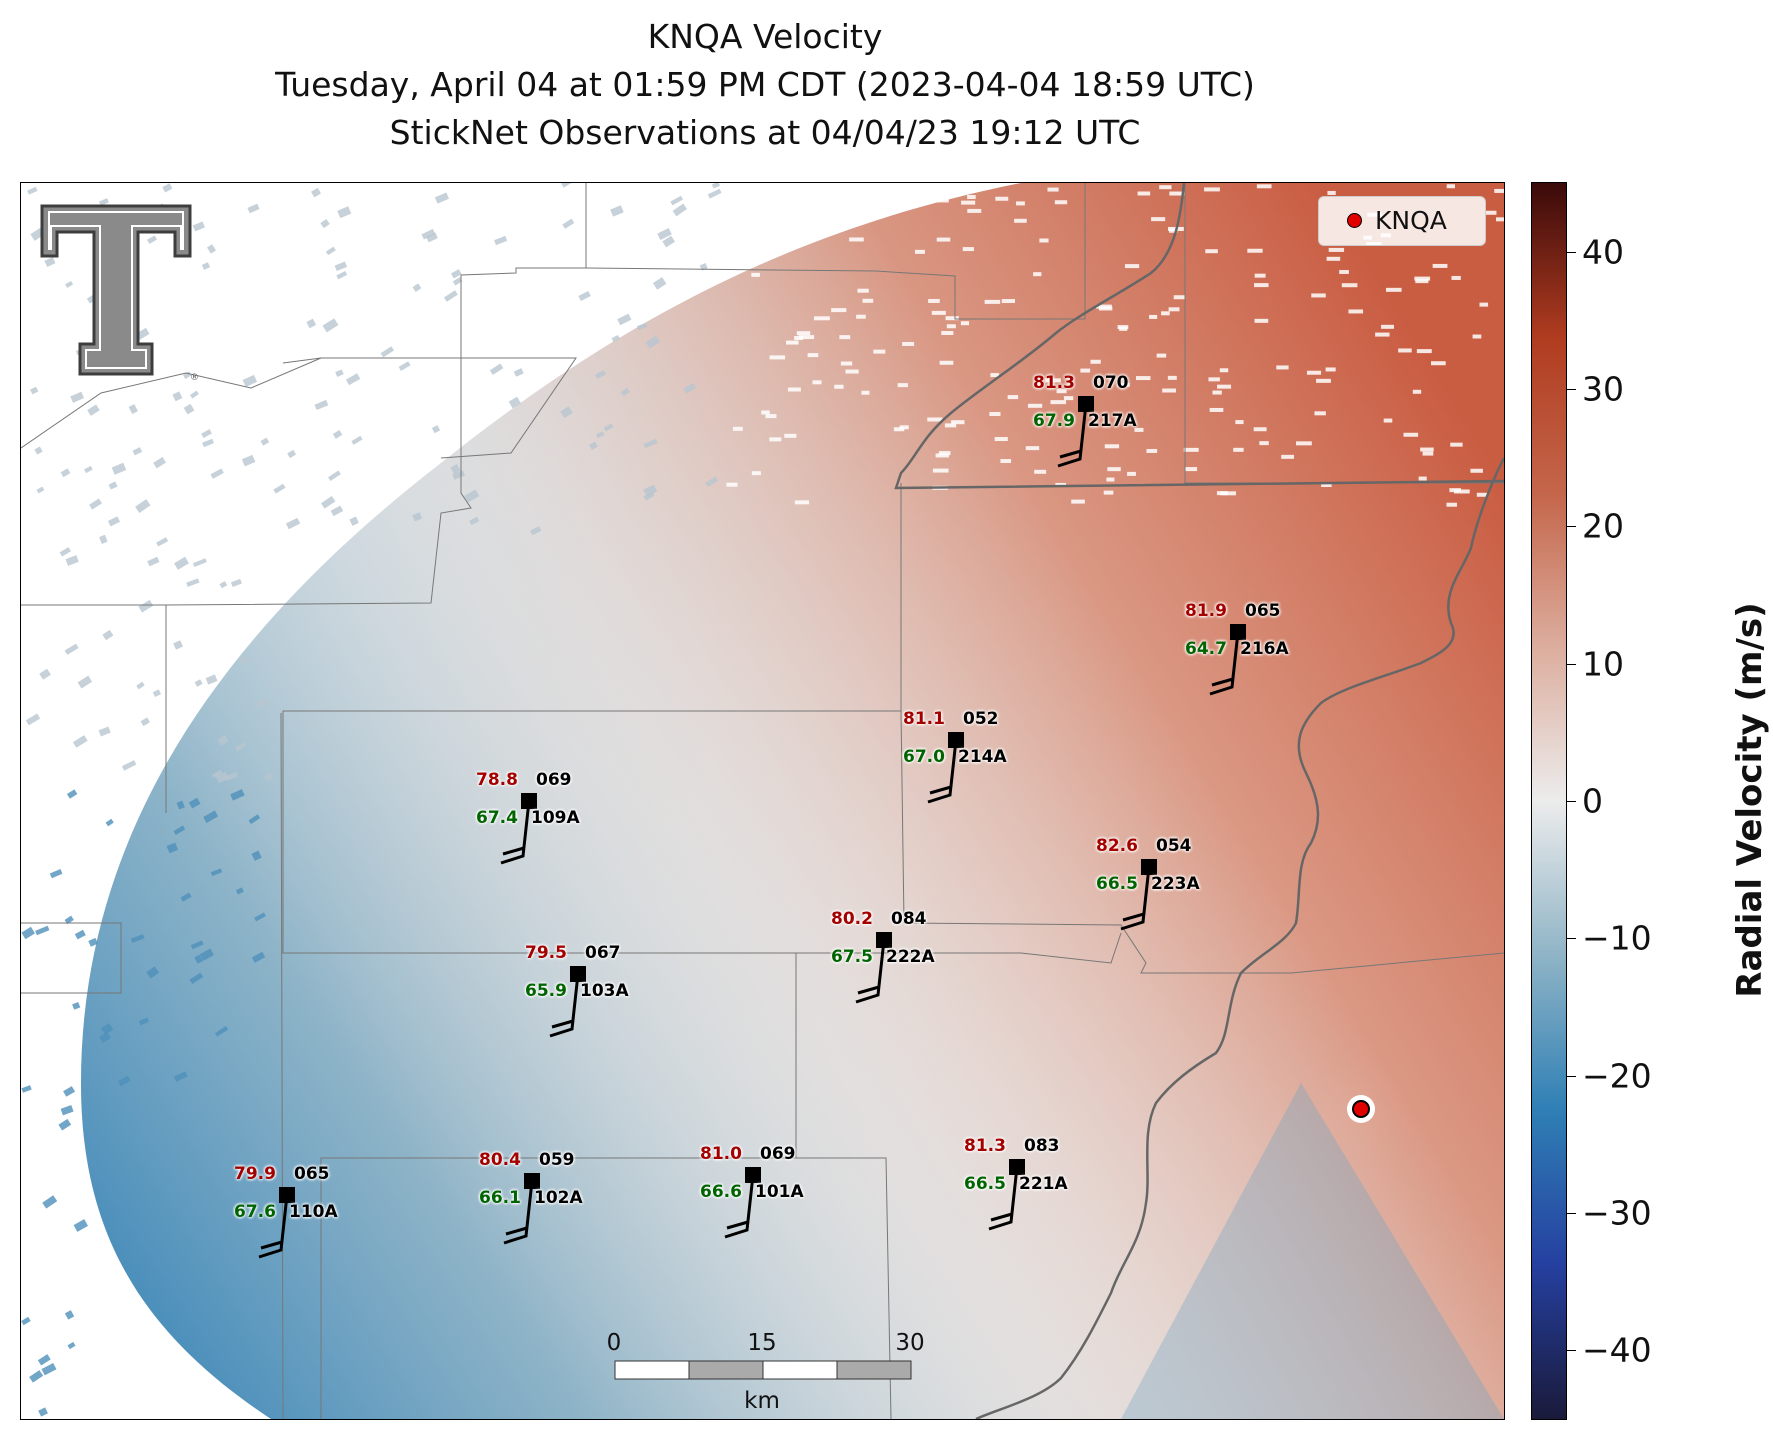 The width and height of the screenshot is (1773, 1432). I want to click on radar-site-legend-marker, so click(1354, 220).